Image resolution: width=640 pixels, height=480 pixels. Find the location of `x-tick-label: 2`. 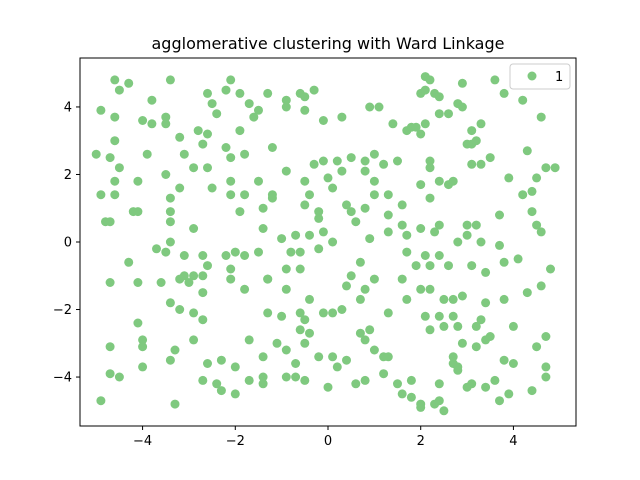

x-tick-label: 2 is located at coordinates (421, 441).